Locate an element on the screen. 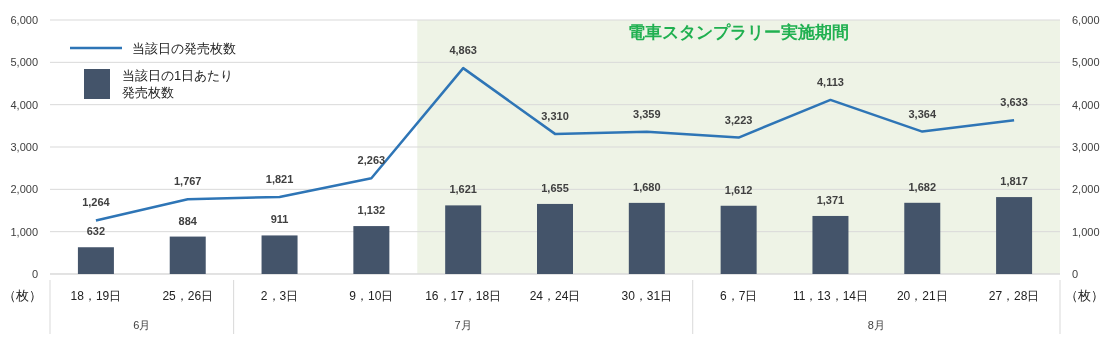 This screenshot has height=346, width=1111. y-tick-label: 2,000 is located at coordinates (24, 189).